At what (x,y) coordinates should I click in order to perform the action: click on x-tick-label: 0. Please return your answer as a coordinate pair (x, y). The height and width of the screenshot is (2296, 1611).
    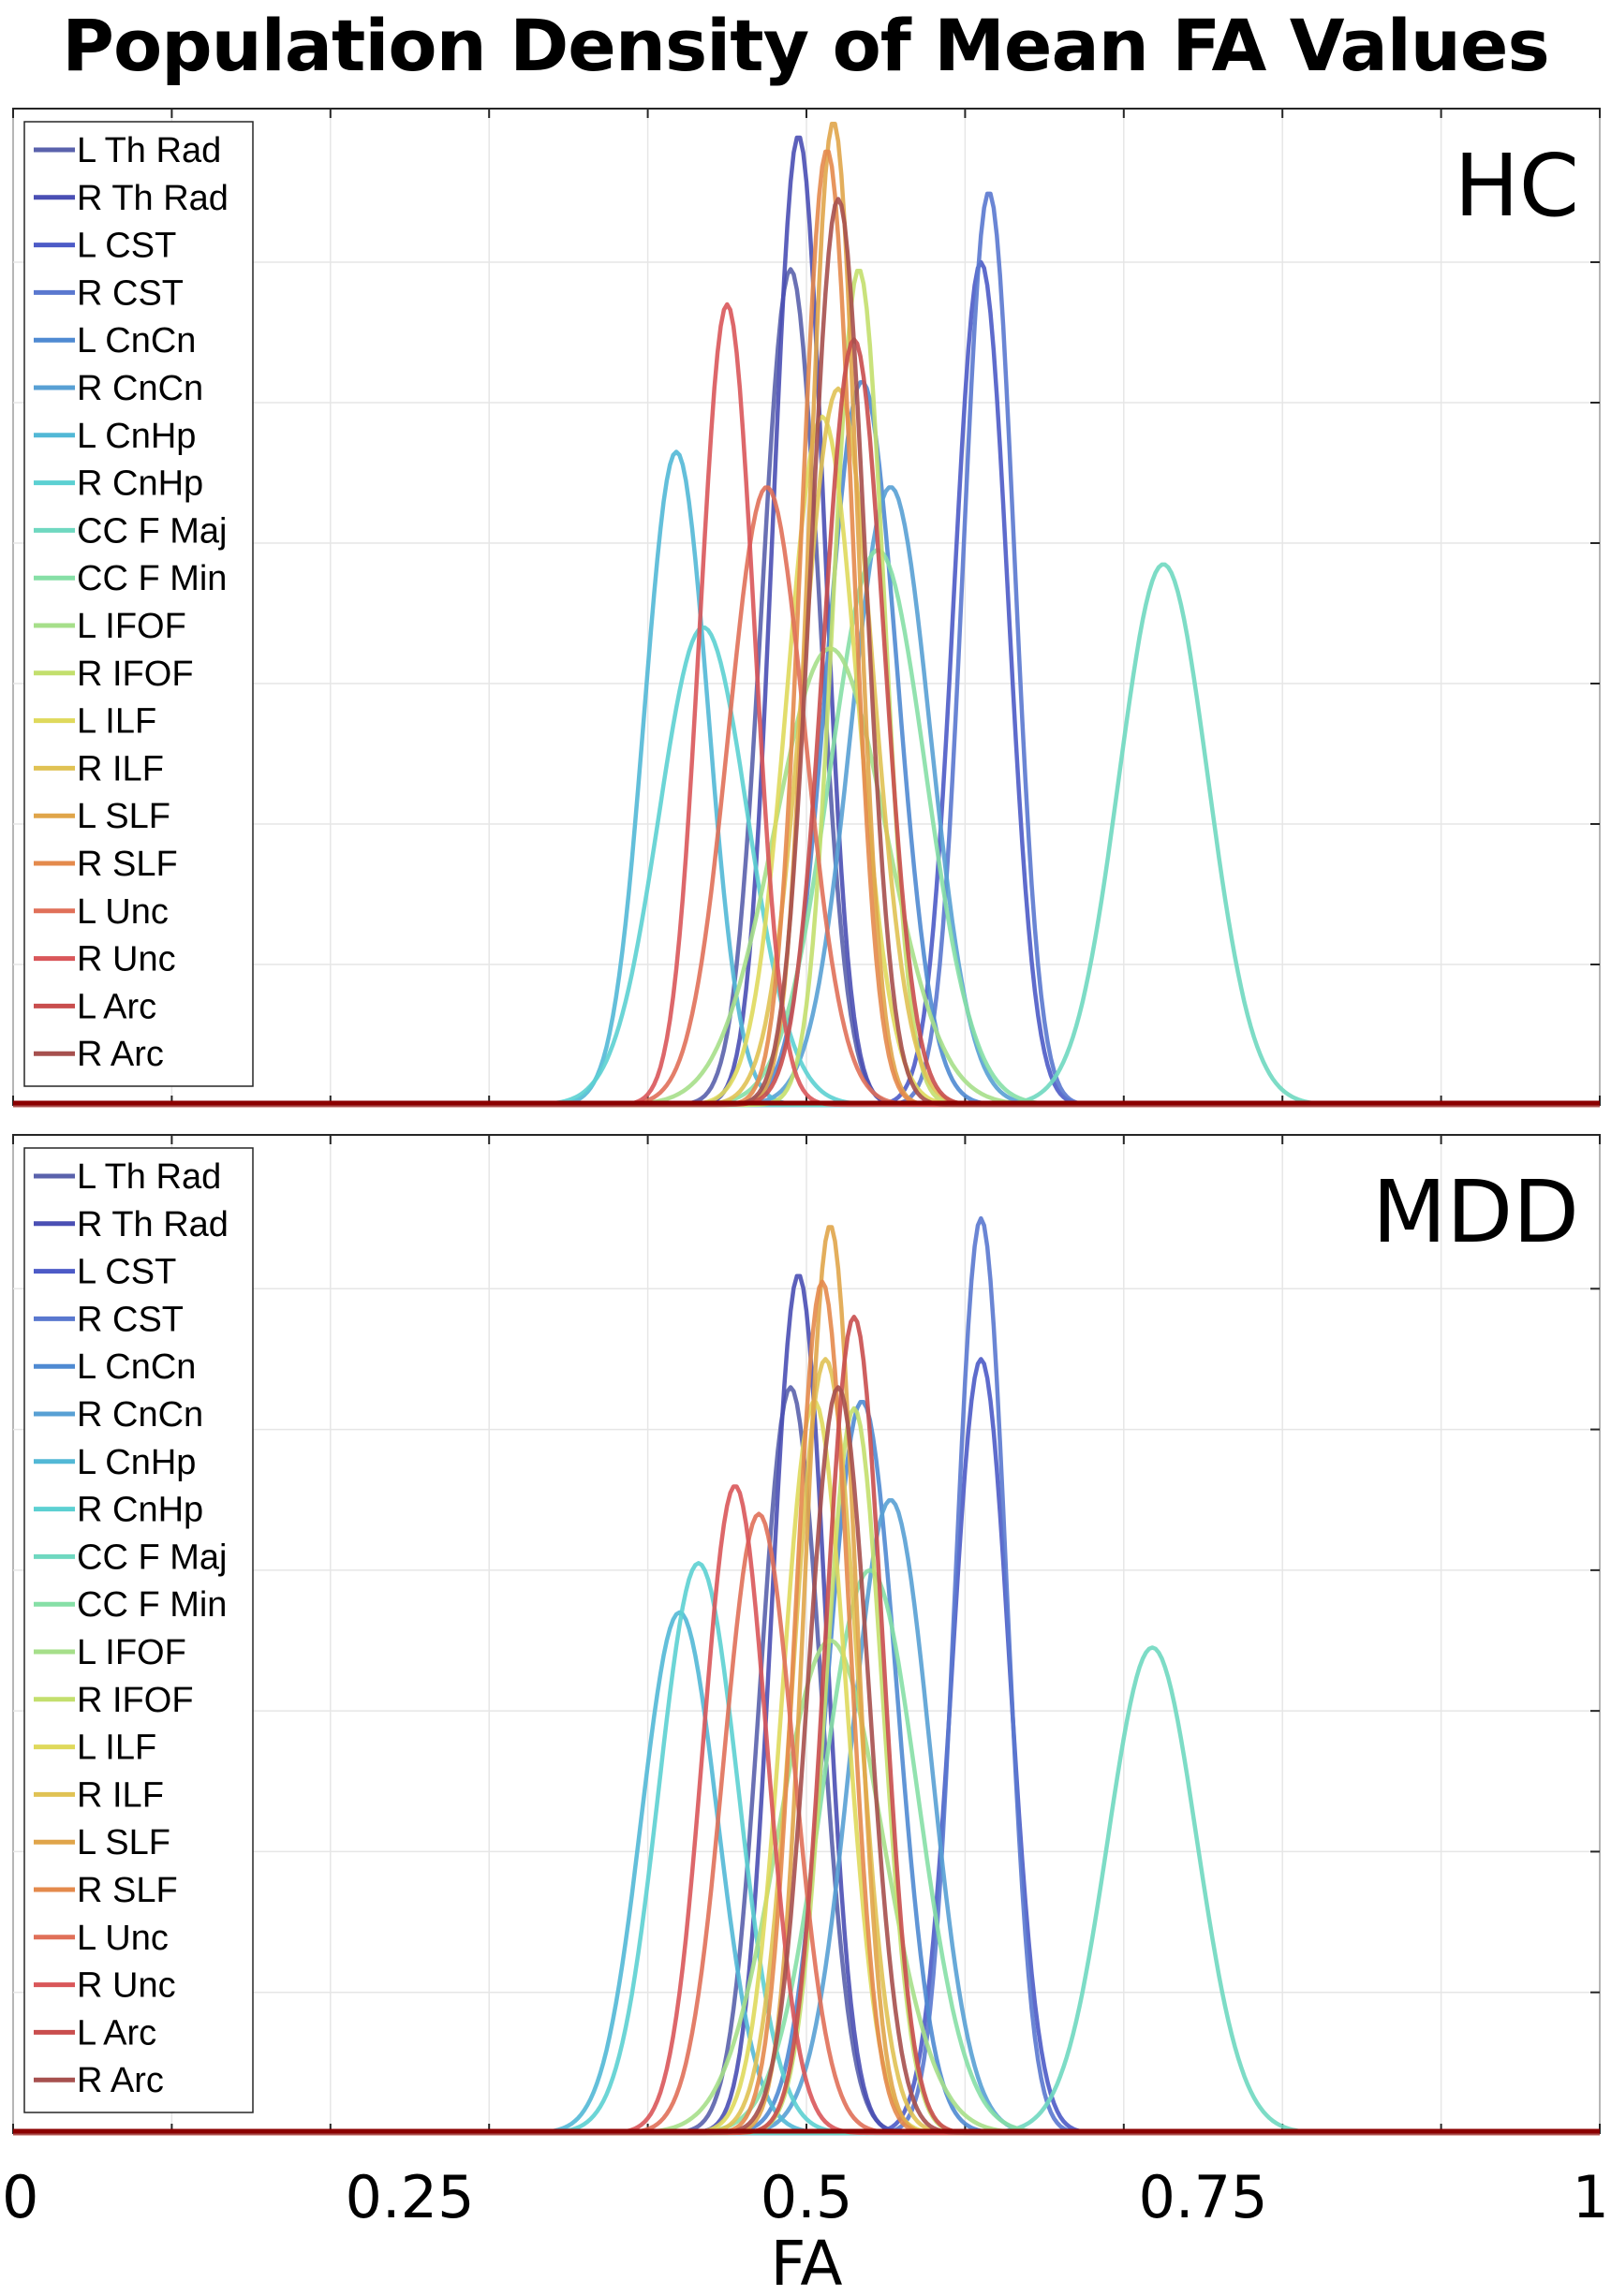
    Looking at the image, I should click on (20, 2197).